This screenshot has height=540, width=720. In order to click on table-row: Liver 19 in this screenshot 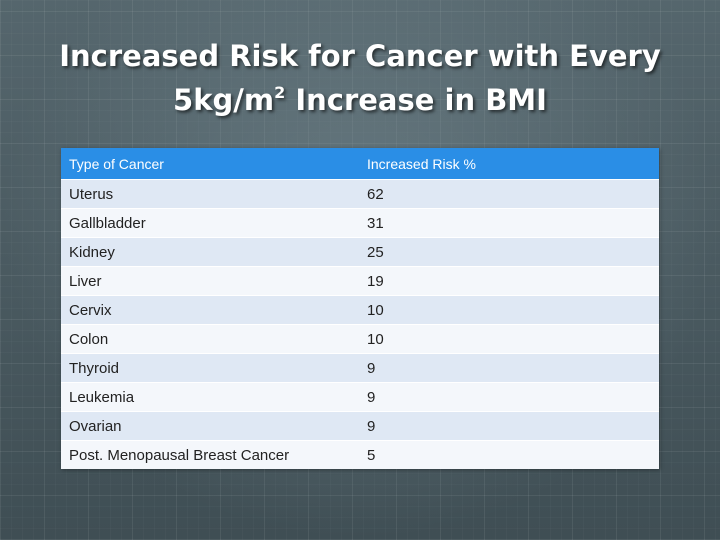, I will do `click(360, 281)`.